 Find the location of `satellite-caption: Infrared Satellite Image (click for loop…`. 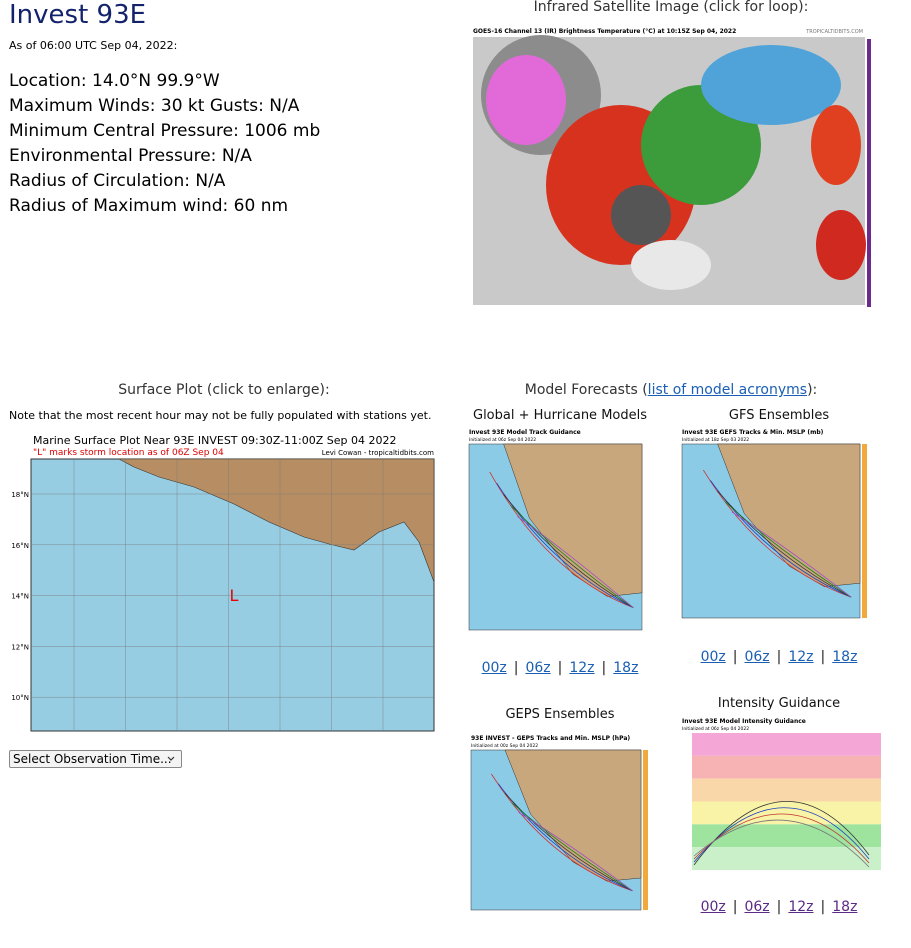

satellite-caption: Infrared Satellite Image (click for loop… is located at coordinates (671, 7).